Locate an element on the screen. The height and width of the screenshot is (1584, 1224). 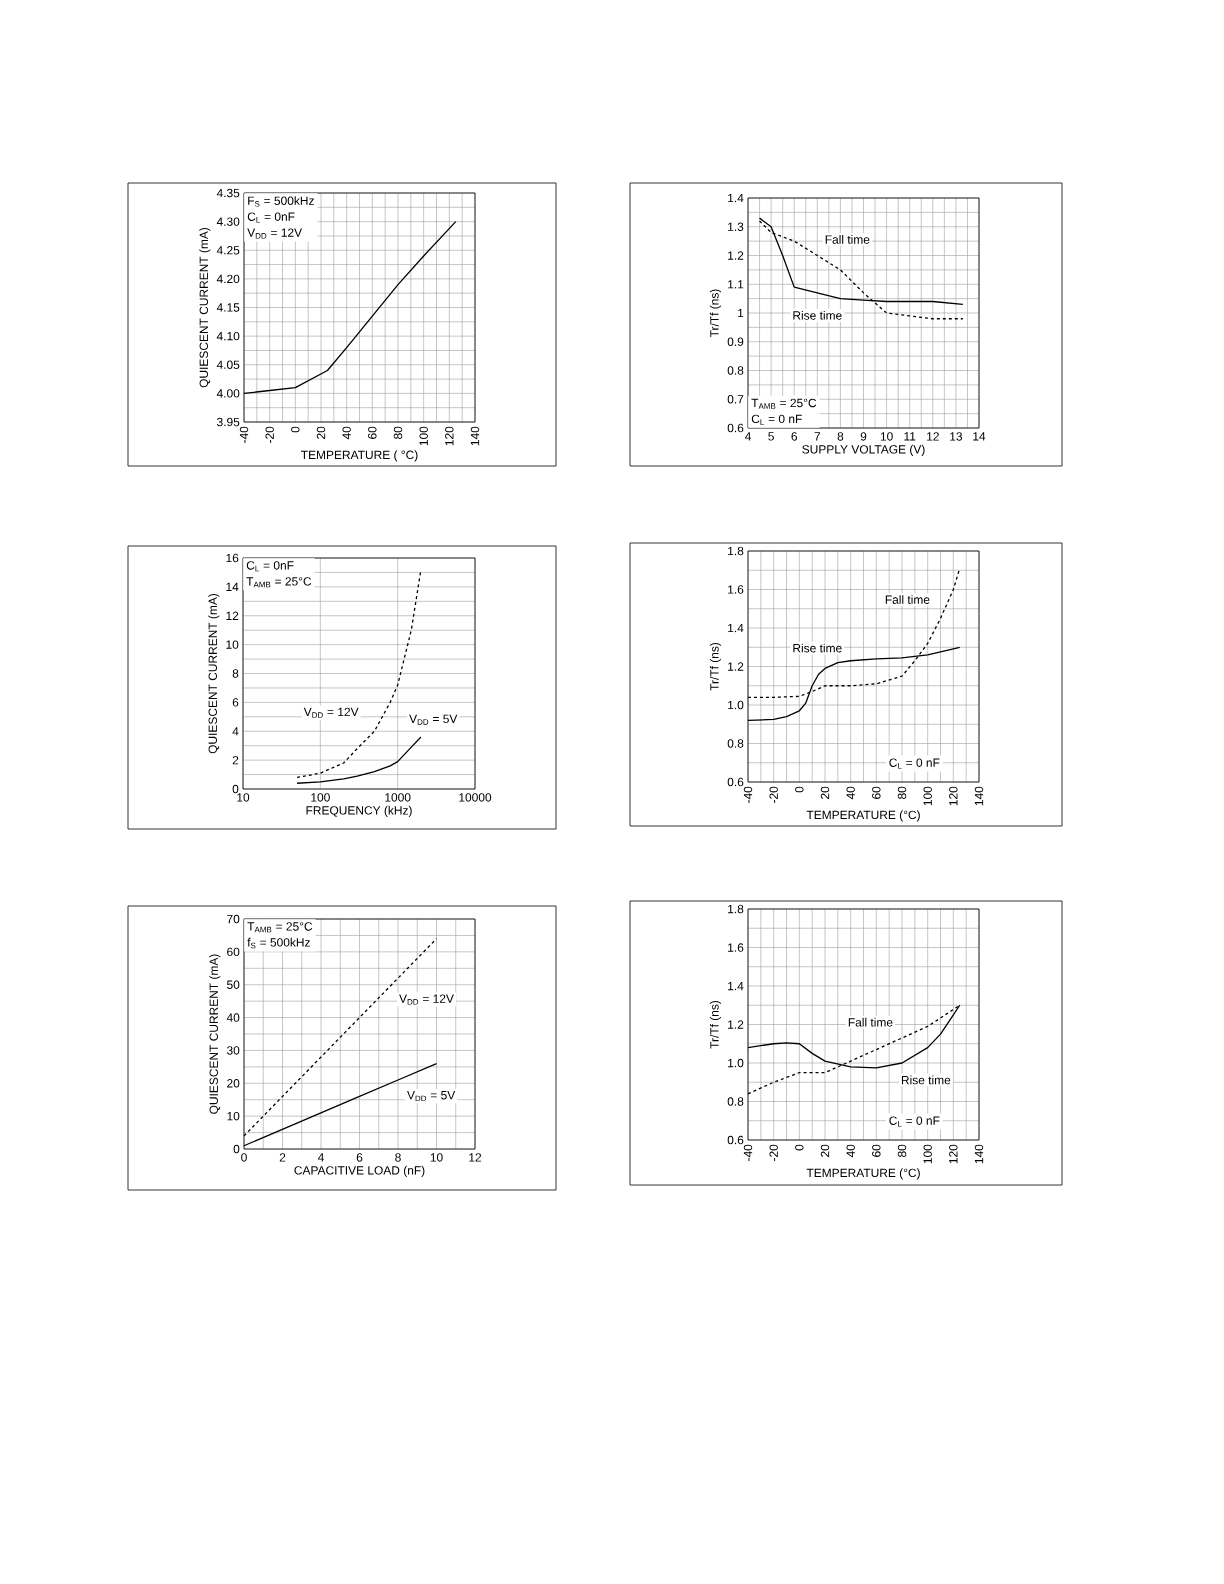
series-label: V$_{DD}$ = 12V is located at coordinates (426, 999).